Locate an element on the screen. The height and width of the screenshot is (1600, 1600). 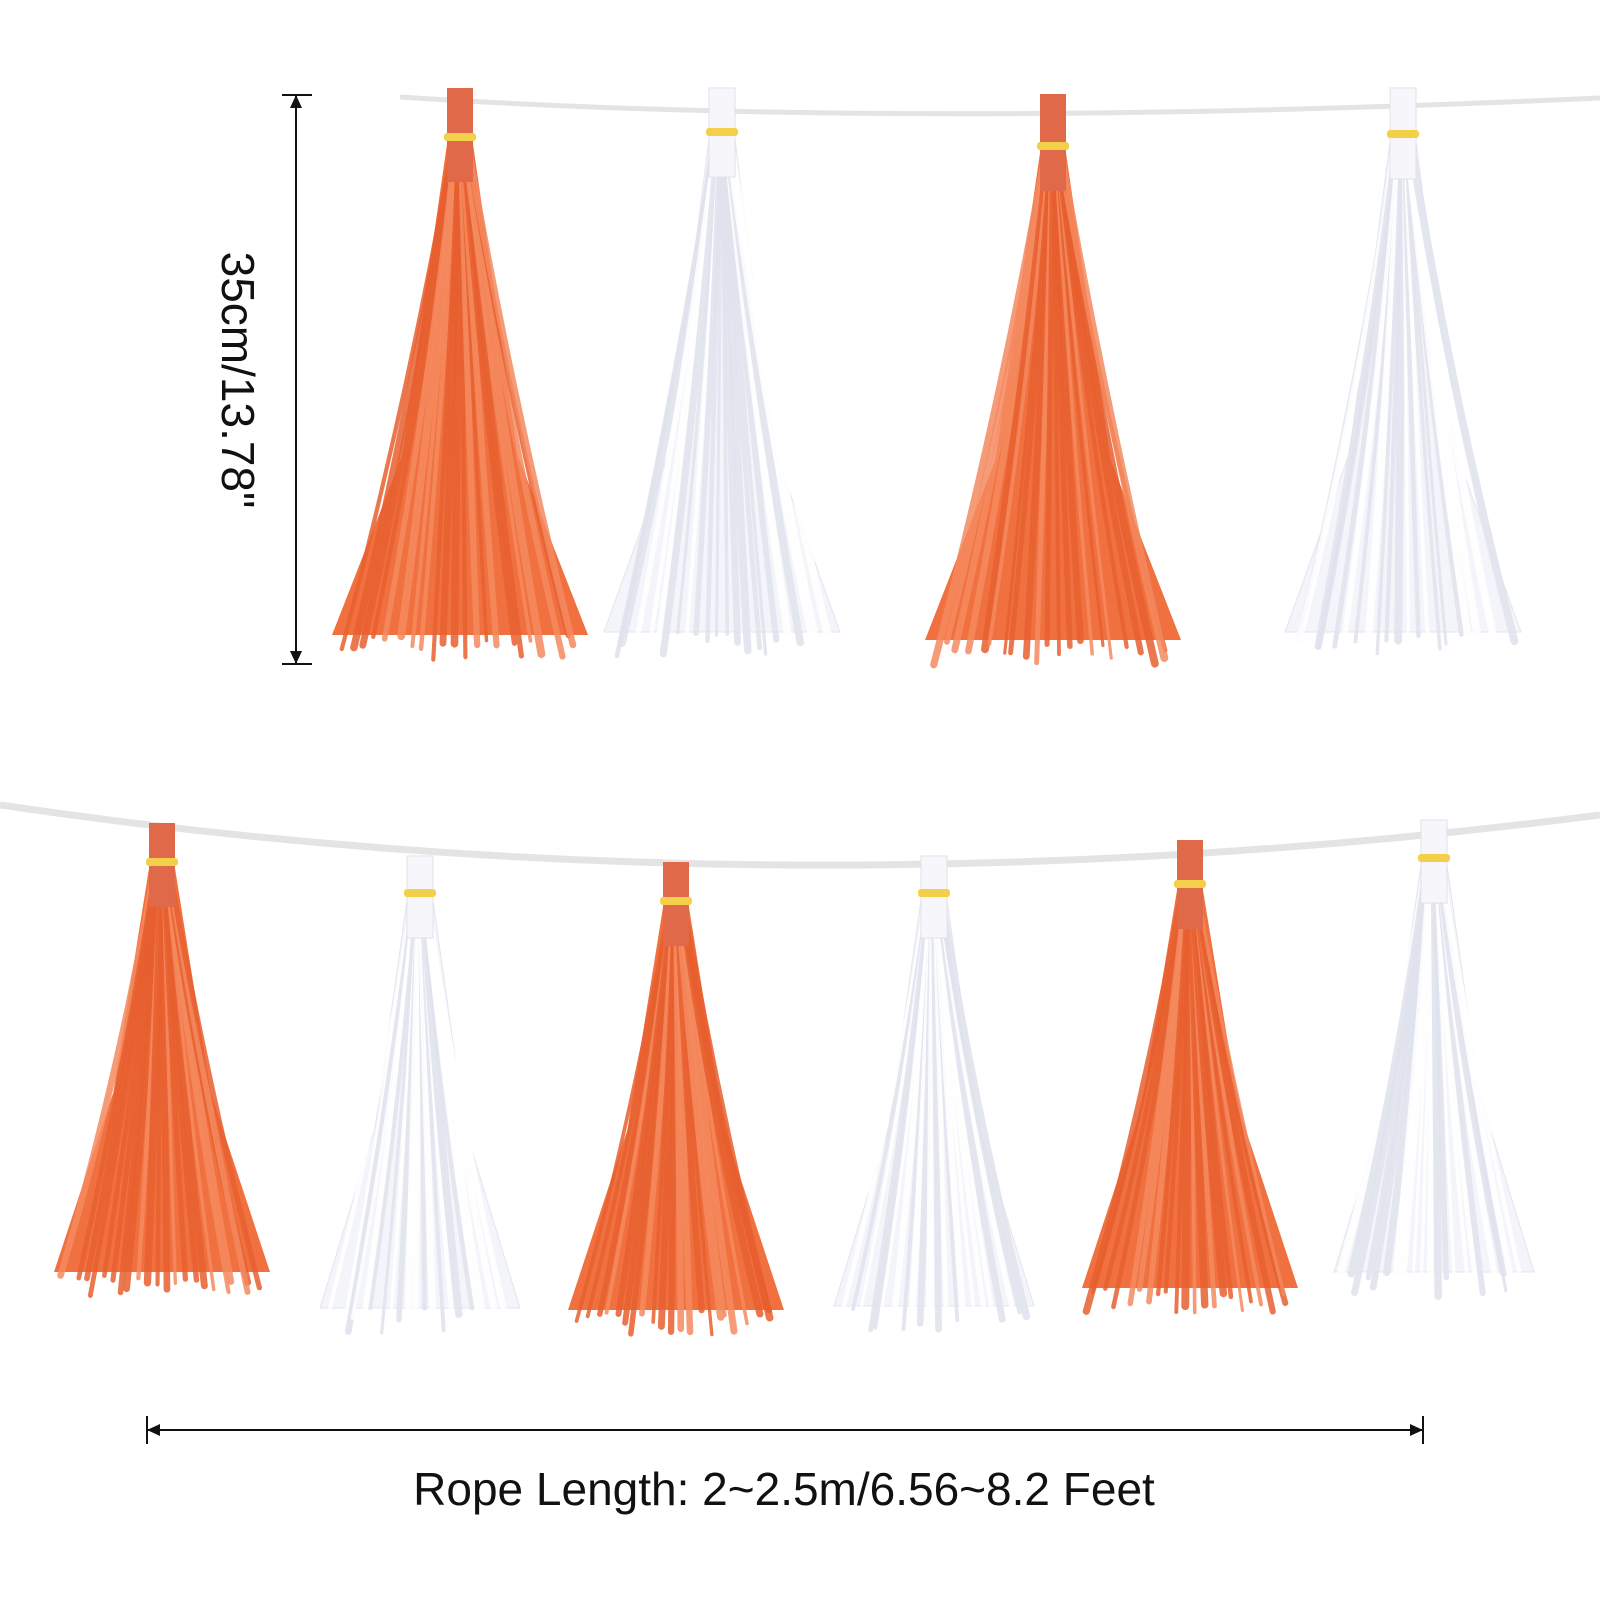
arrow-left-icon is located at coordinates (153, 1430).